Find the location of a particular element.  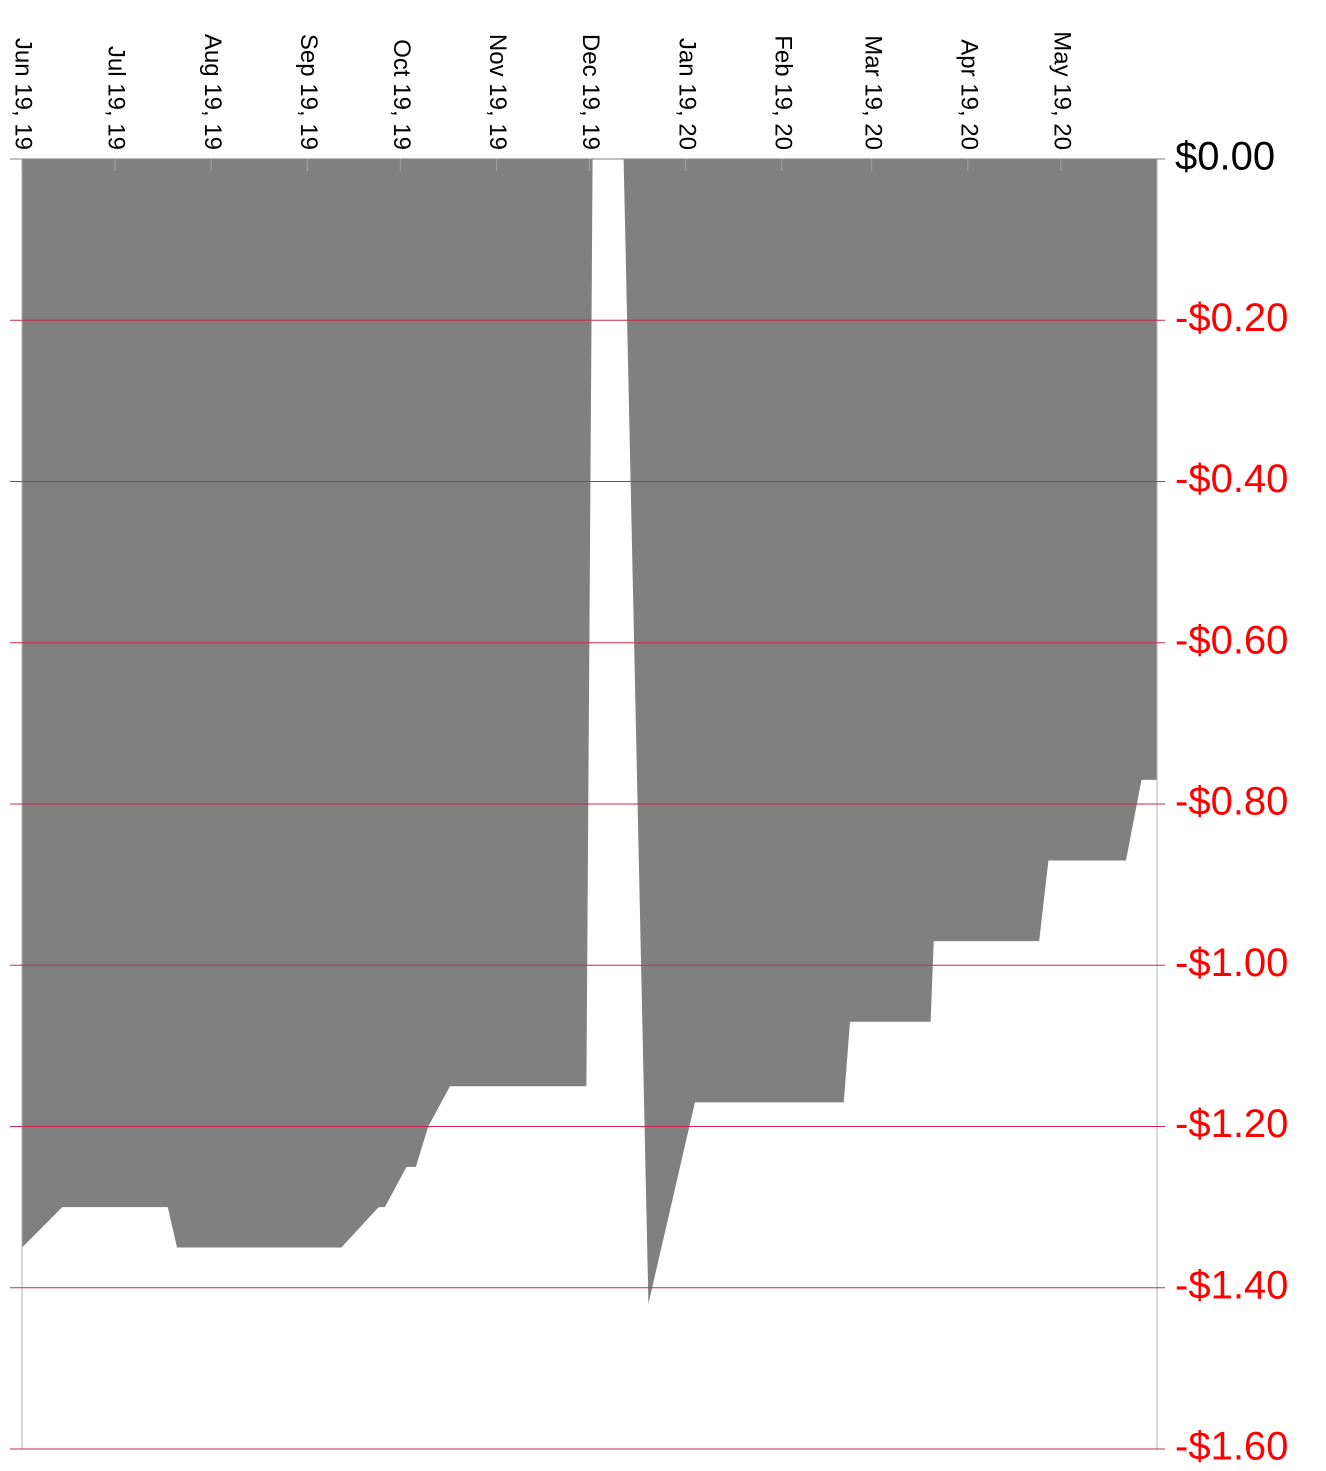

y-tick-label: -$0.20 is located at coordinates (1231, 318).